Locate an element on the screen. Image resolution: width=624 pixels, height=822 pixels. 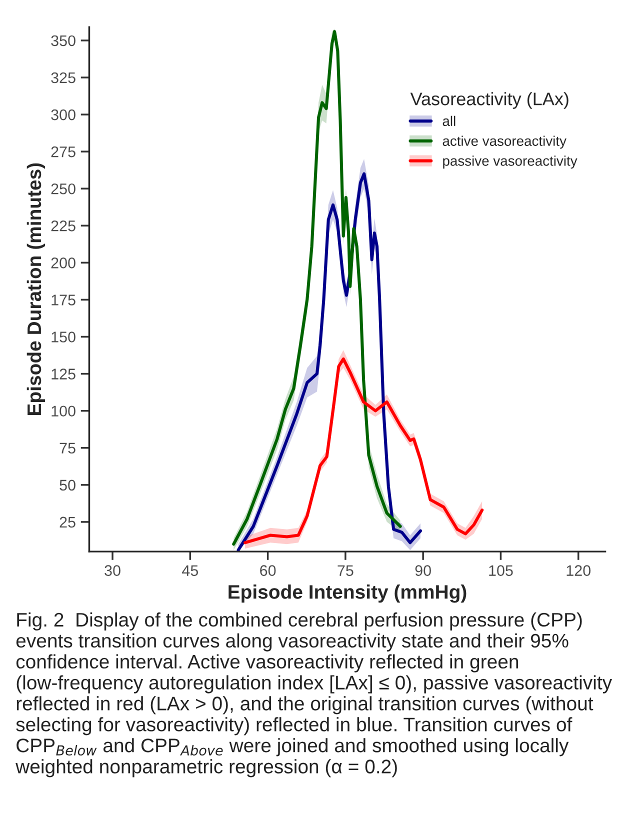
y-tick-label: 75 is located at coordinates (68, 448).